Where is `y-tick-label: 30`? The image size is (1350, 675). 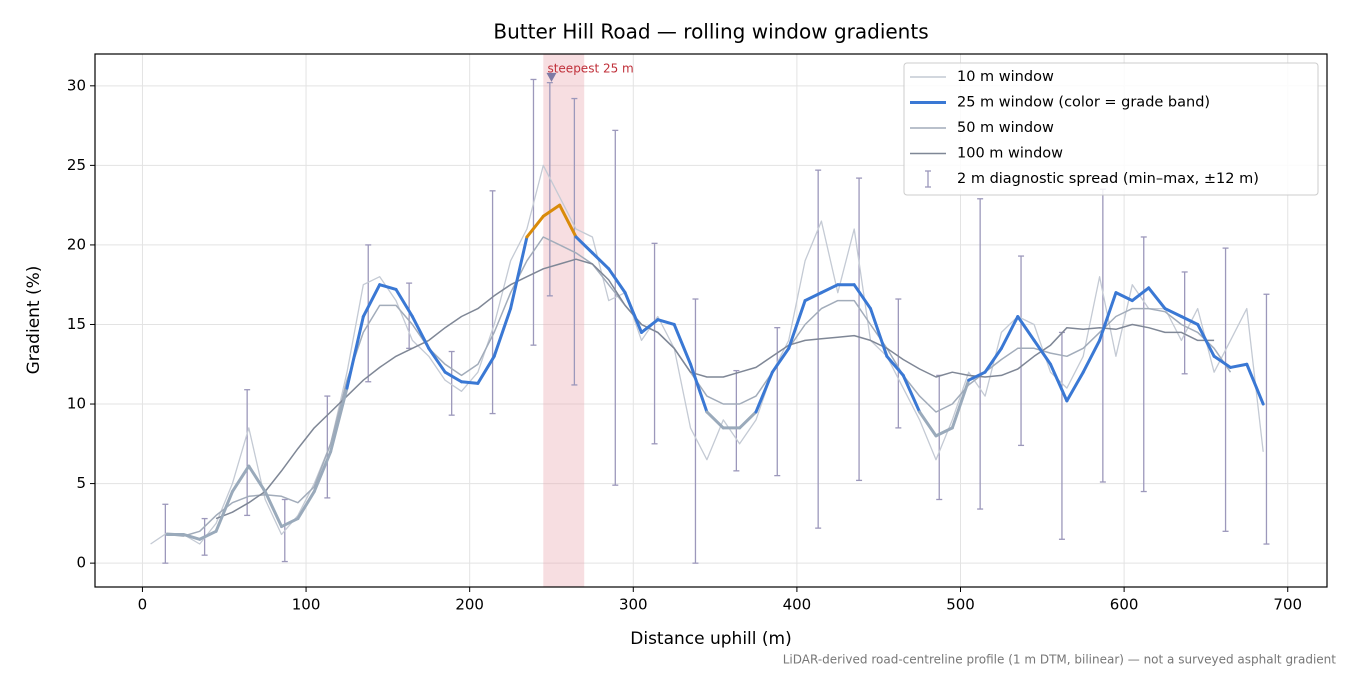
y-tick-label: 30 is located at coordinates (76, 85).